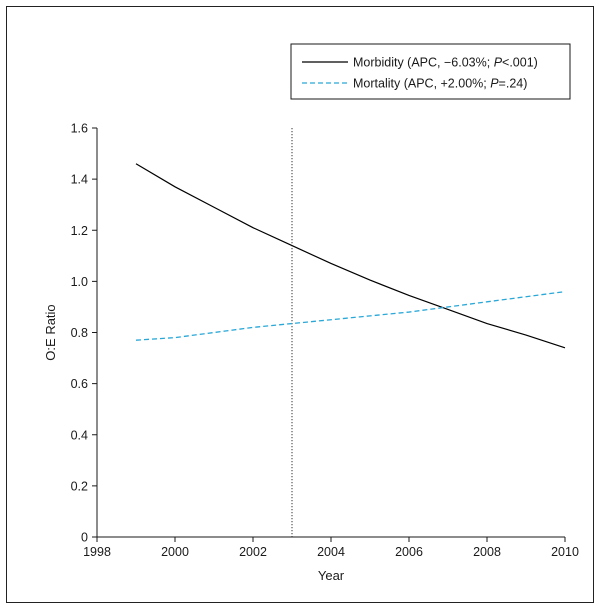 The width and height of the screenshot is (603, 612). What do you see at coordinates (79, 384) in the screenshot?
I see `y-tick-label: 0.6` at bounding box center [79, 384].